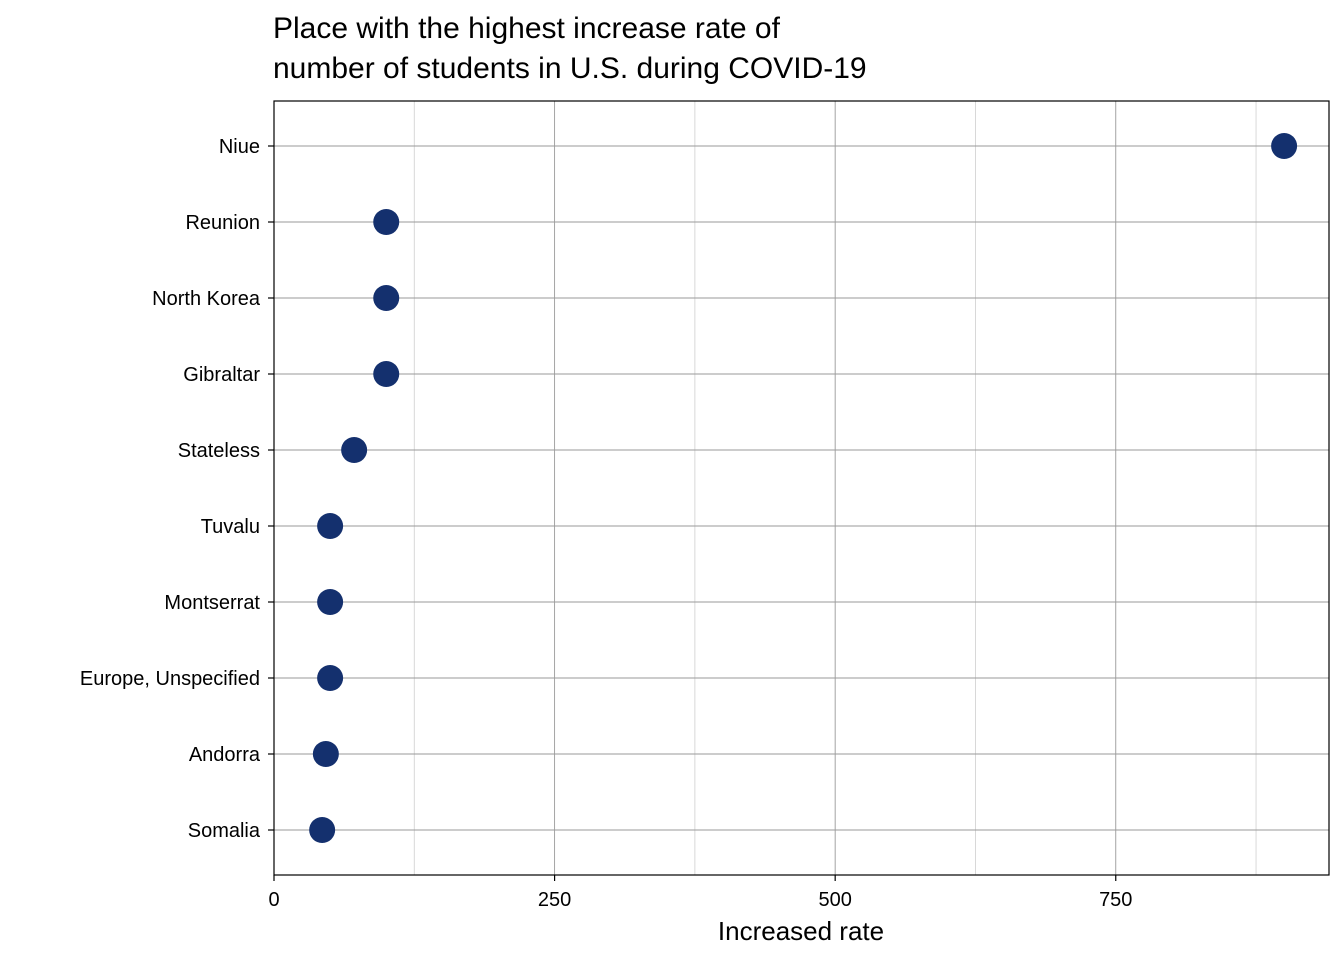 The image size is (1344, 960). I want to click on x-tick-label: 0, so click(273, 900).